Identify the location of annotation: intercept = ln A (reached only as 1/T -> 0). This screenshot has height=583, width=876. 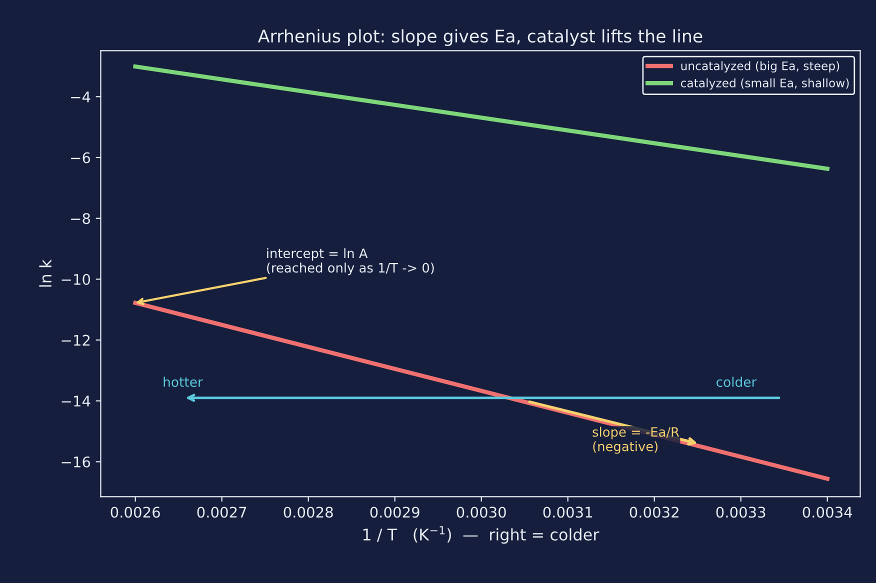
(350, 262).